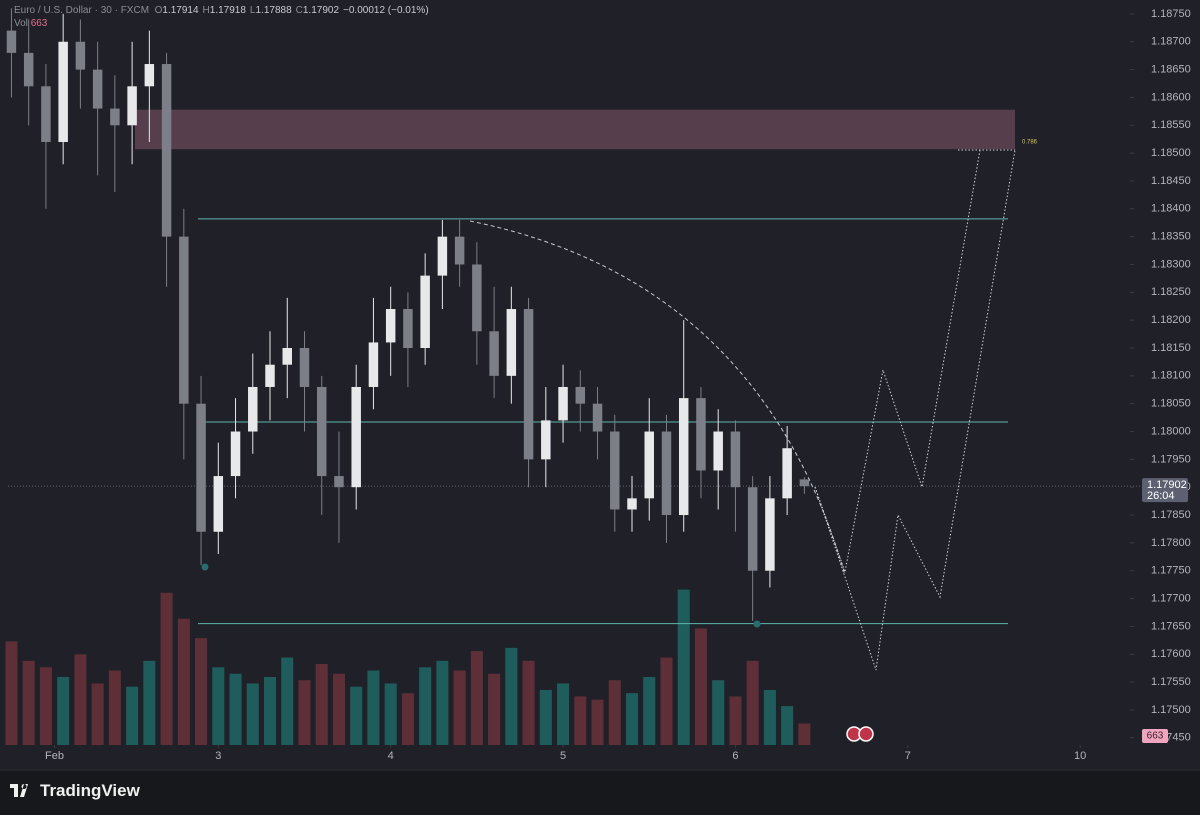  I want to click on brand-logo, so click(19, 790).